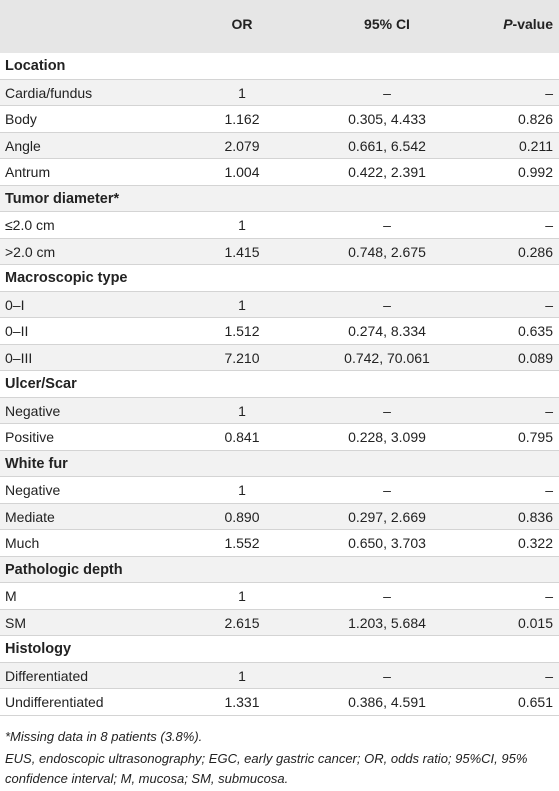 This screenshot has width=559, height=791. I want to click on cell-ci: 0.386, 4.591, so click(387, 702).